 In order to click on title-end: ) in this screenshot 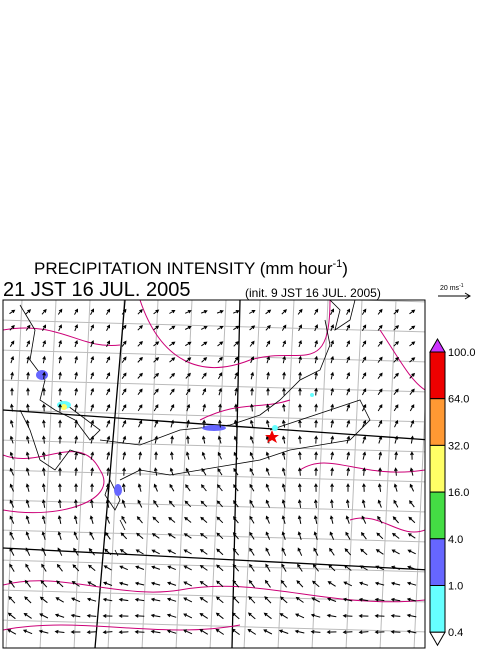, I will do `click(345, 268)`.